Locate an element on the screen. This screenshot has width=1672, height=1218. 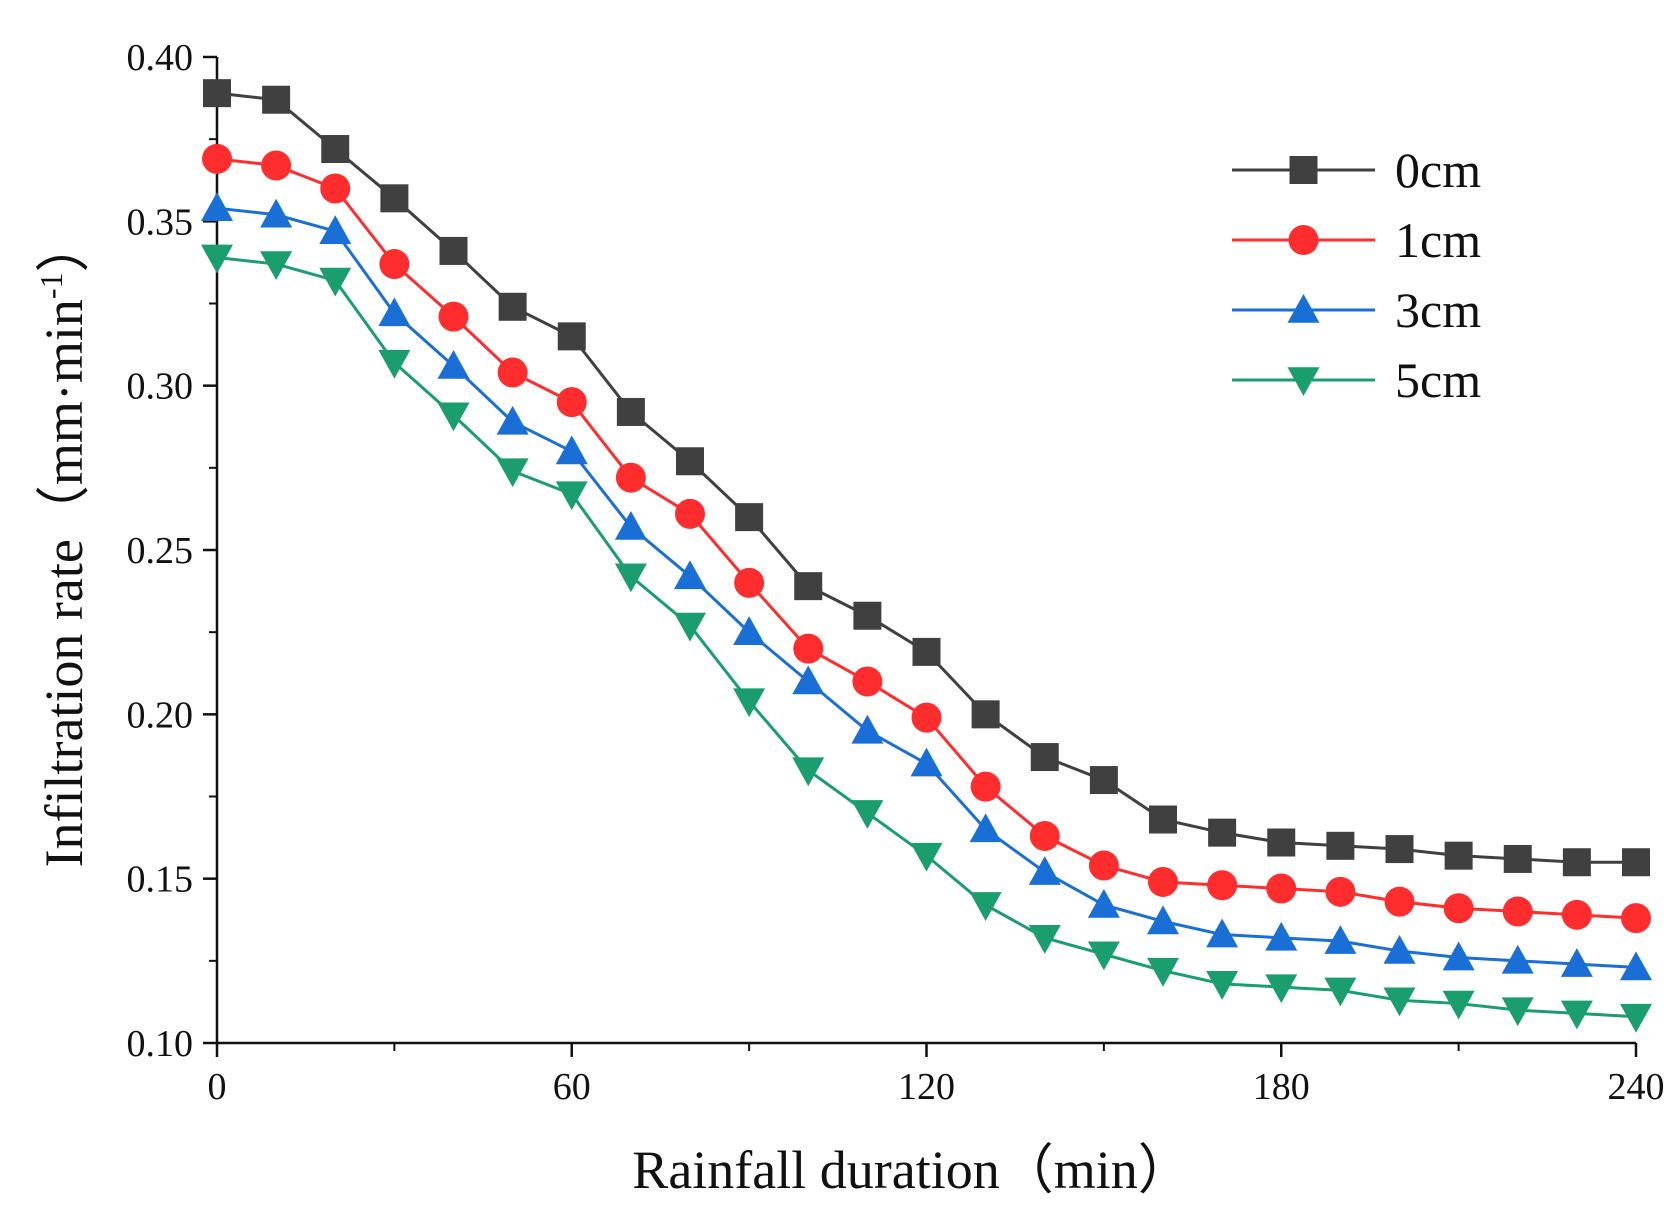
x-tick-label: 180 is located at coordinates (1281, 1087).